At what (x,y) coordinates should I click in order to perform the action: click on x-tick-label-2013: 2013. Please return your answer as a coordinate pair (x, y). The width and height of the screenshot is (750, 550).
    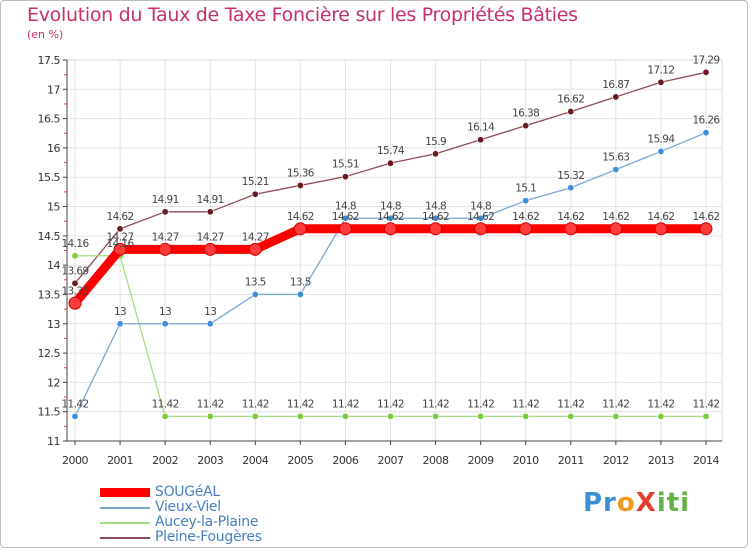
    Looking at the image, I should click on (661, 460).